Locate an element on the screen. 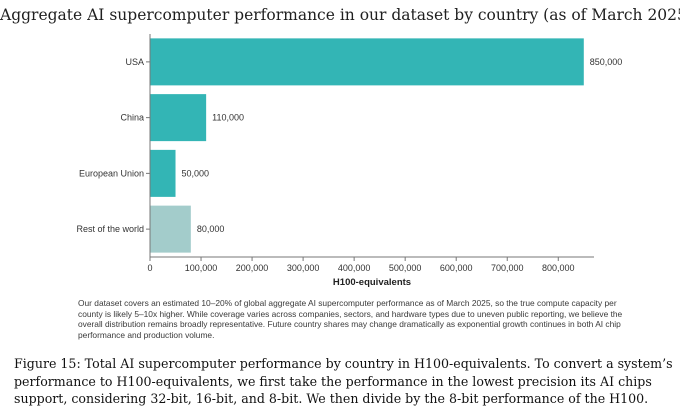 This screenshot has width=680, height=420. bar-china is located at coordinates (178, 118).